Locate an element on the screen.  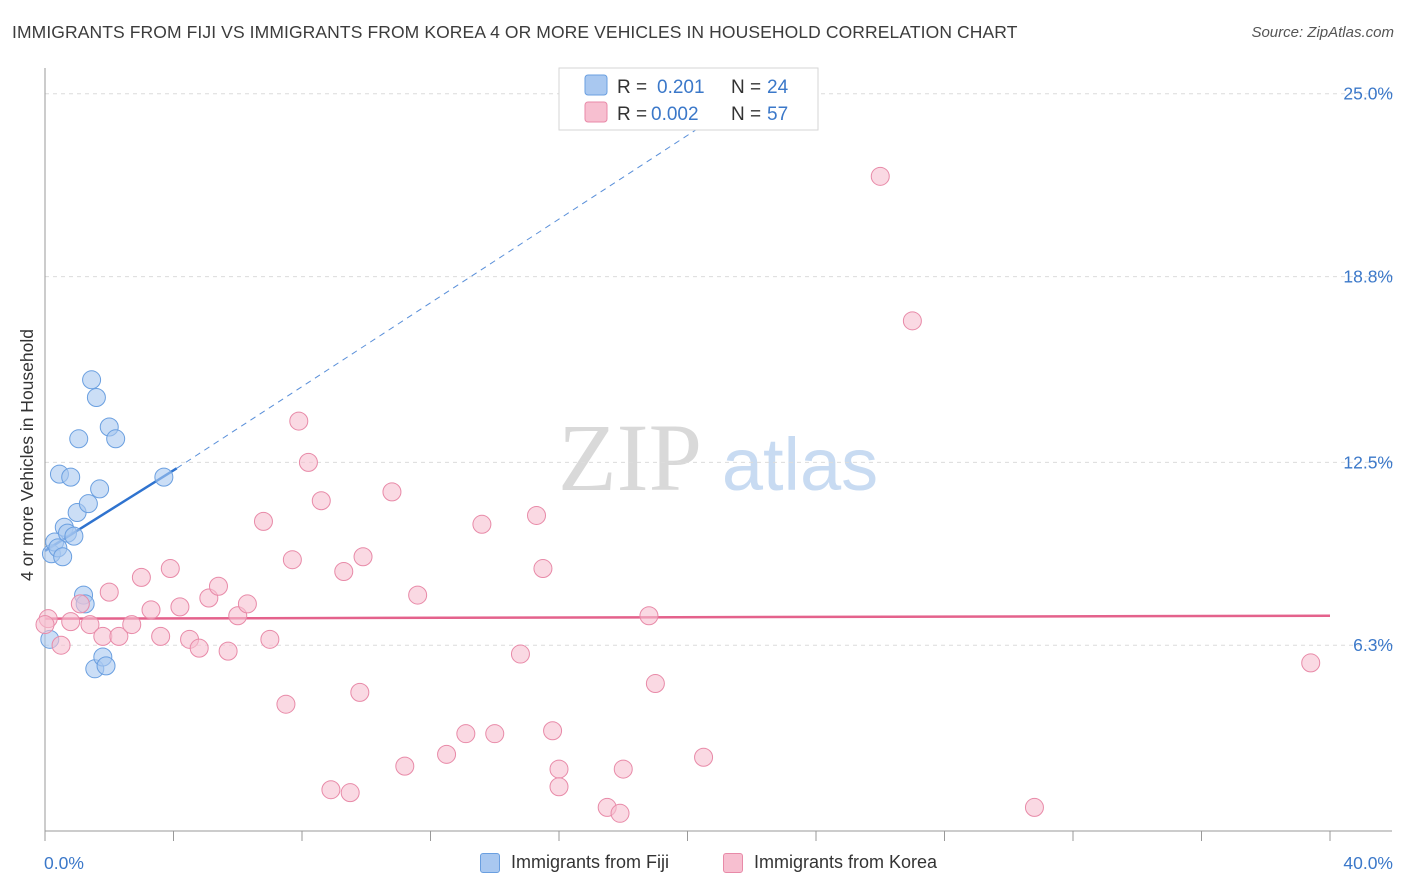
legend-item-korea: Immigrants from Korea is located at coordinates (830, 862).